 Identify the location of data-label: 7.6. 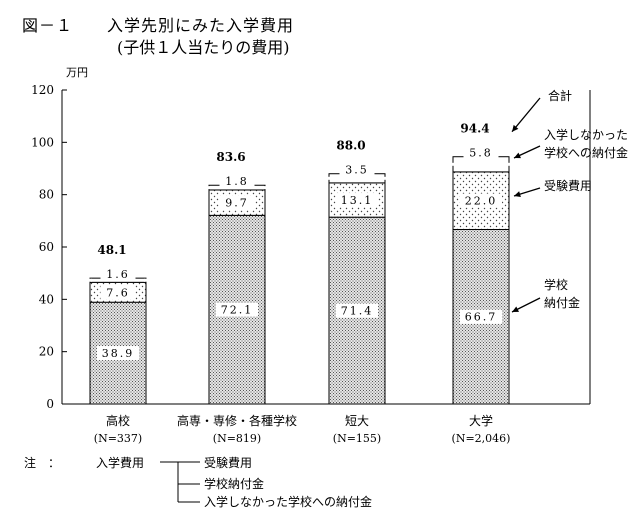
(118, 292).